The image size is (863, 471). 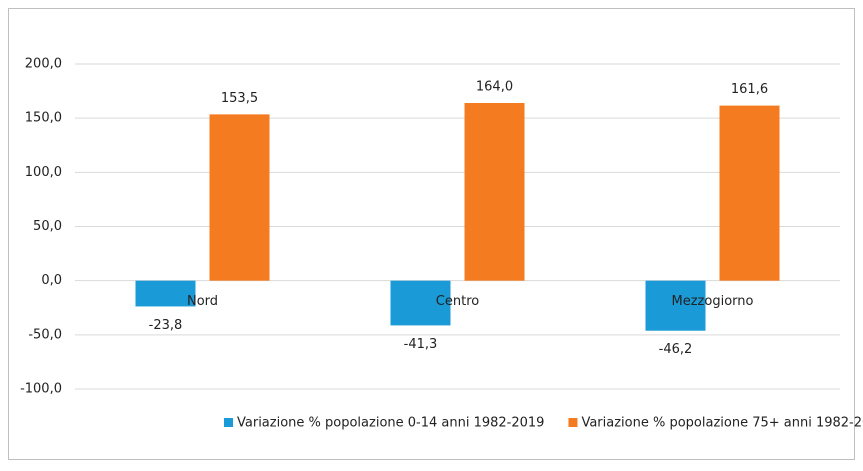 What do you see at coordinates (43, 64) in the screenshot?
I see `y-tick-label: 200,0` at bounding box center [43, 64].